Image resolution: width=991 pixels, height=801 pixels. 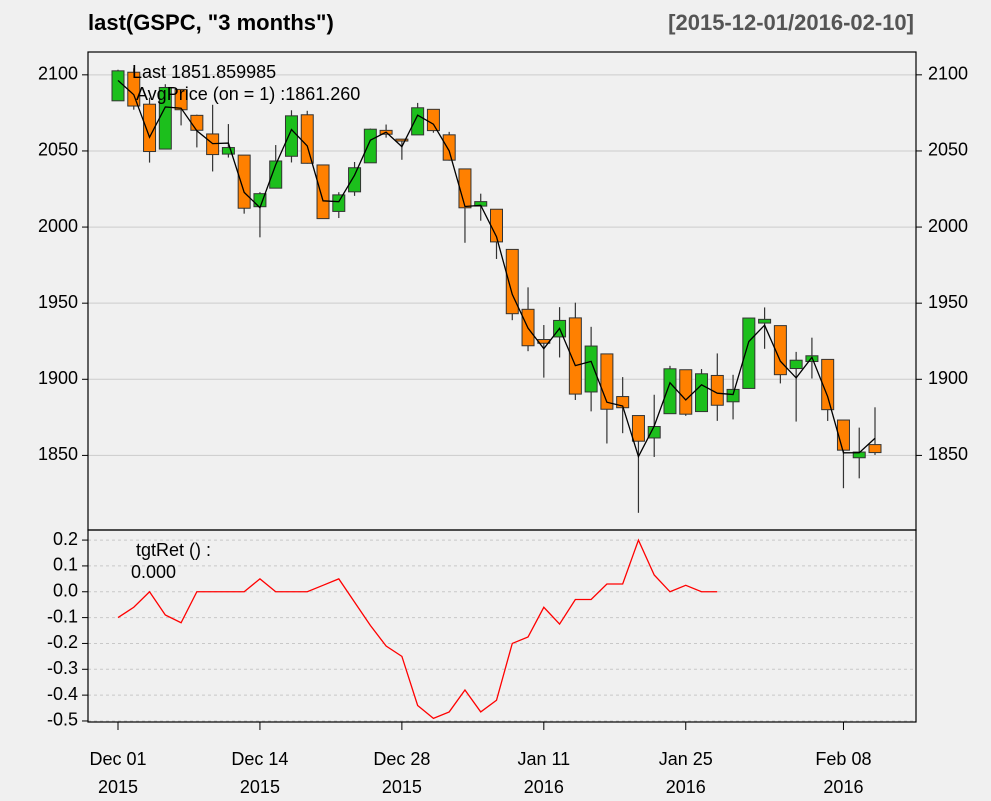 What do you see at coordinates (58, 378) in the screenshot?
I see `y-tick-label: 1900` at bounding box center [58, 378].